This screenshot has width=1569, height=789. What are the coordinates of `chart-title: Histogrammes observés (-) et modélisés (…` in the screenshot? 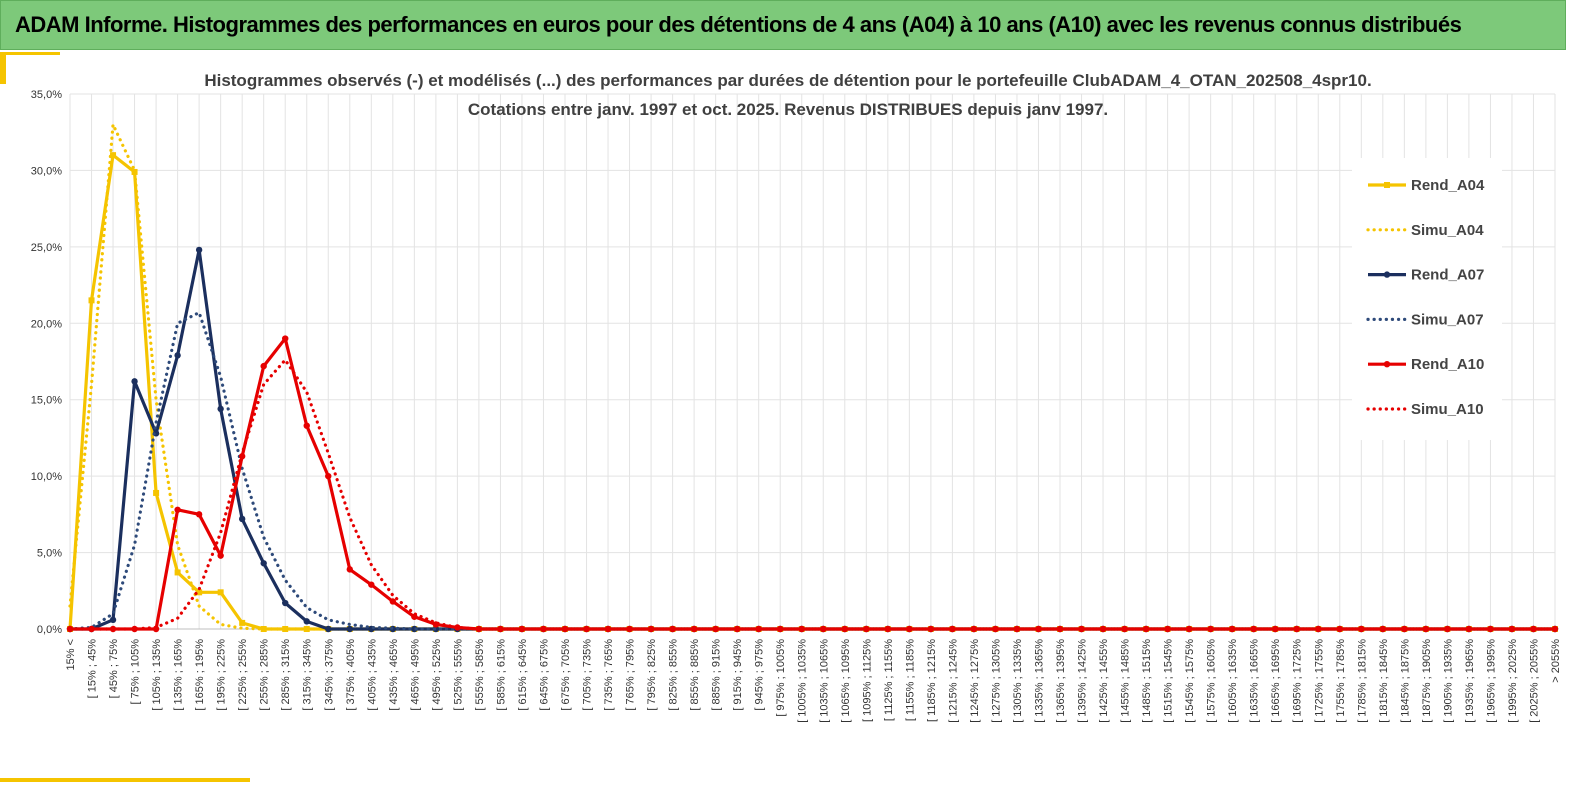 It's located at (787, 80).